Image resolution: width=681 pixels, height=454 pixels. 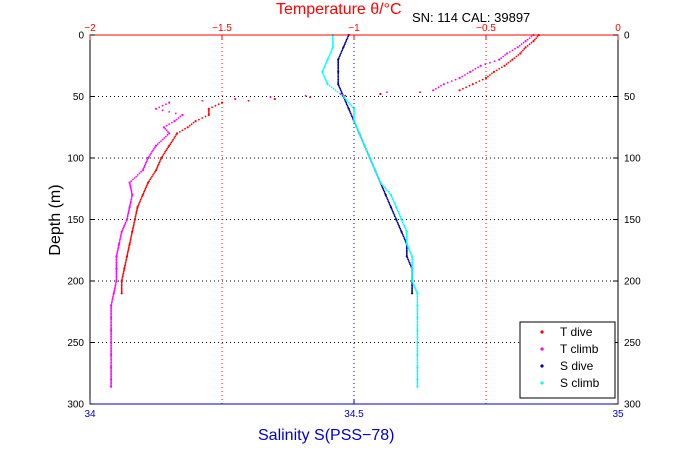 I want to click on legend-label: S dive, so click(x=577, y=366).